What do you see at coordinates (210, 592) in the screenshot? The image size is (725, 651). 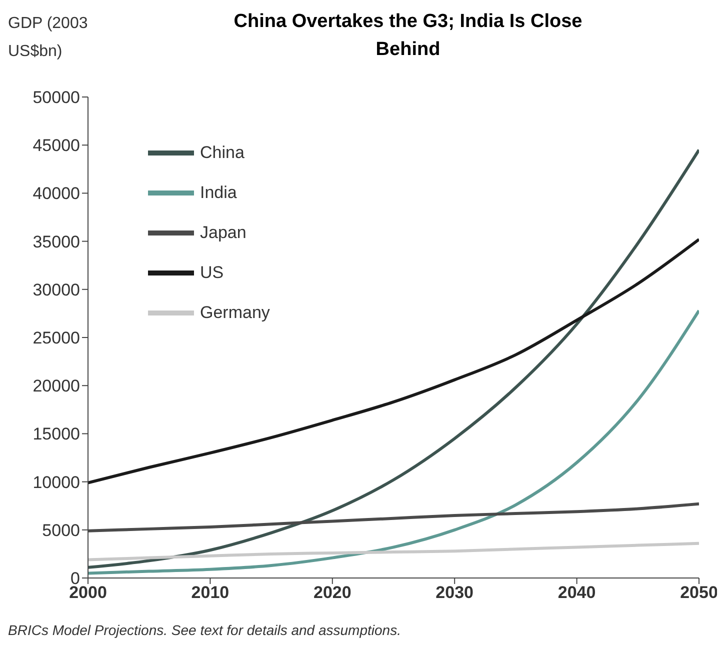 I see `x-tick-label: 2010` at bounding box center [210, 592].